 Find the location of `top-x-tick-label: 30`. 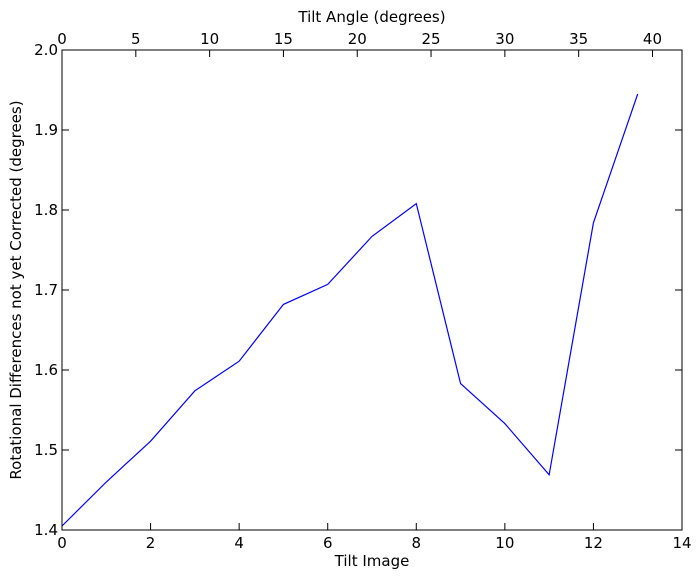

top-x-tick-label: 30 is located at coordinates (504, 39).